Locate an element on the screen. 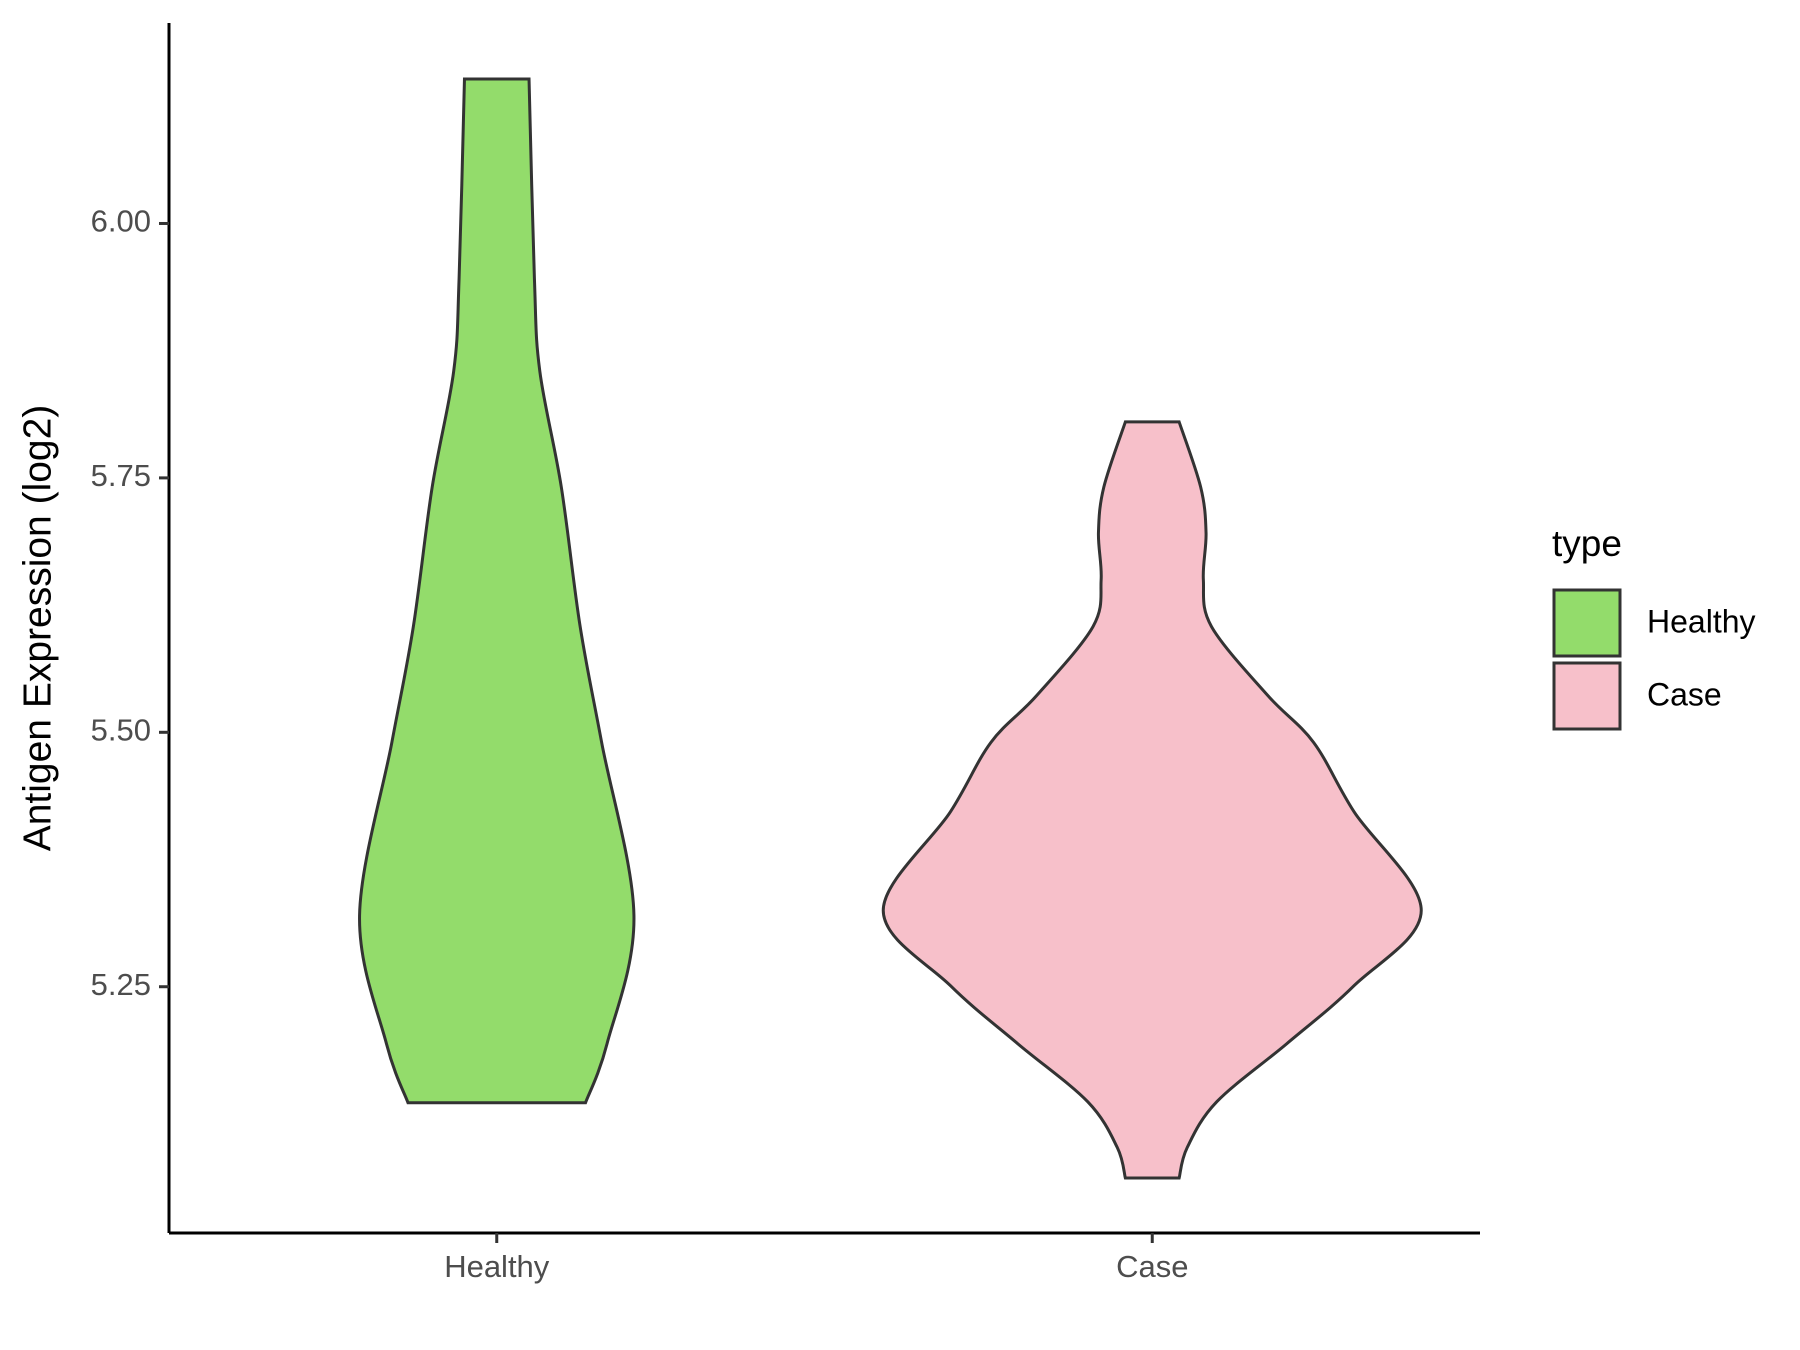  violin is located at coordinates (497, 591).